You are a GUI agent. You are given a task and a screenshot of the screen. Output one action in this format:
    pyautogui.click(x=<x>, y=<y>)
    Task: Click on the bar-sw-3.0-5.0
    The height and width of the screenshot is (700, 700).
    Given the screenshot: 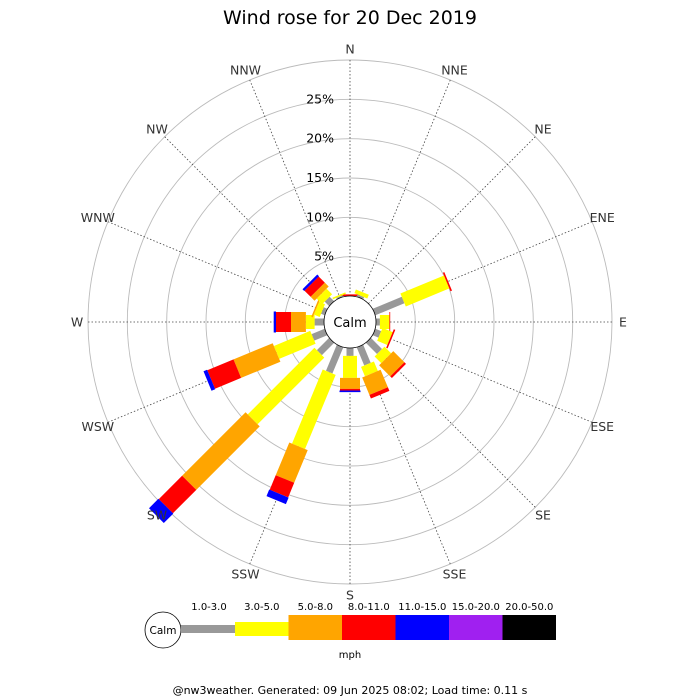 What is the action you would take?
    pyautogui.click(x=286, y=386)
    